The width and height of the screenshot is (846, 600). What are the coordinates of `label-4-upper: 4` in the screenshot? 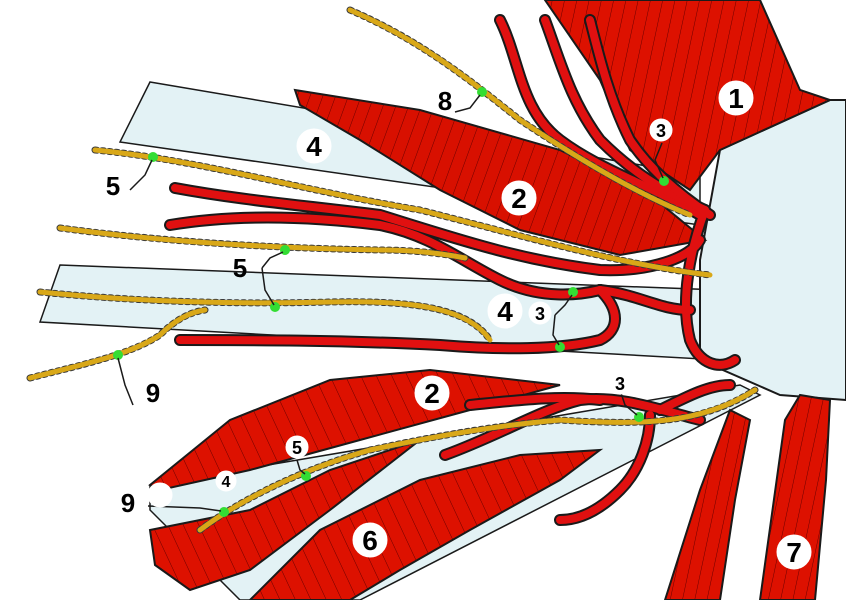 It's located at (314, 146).